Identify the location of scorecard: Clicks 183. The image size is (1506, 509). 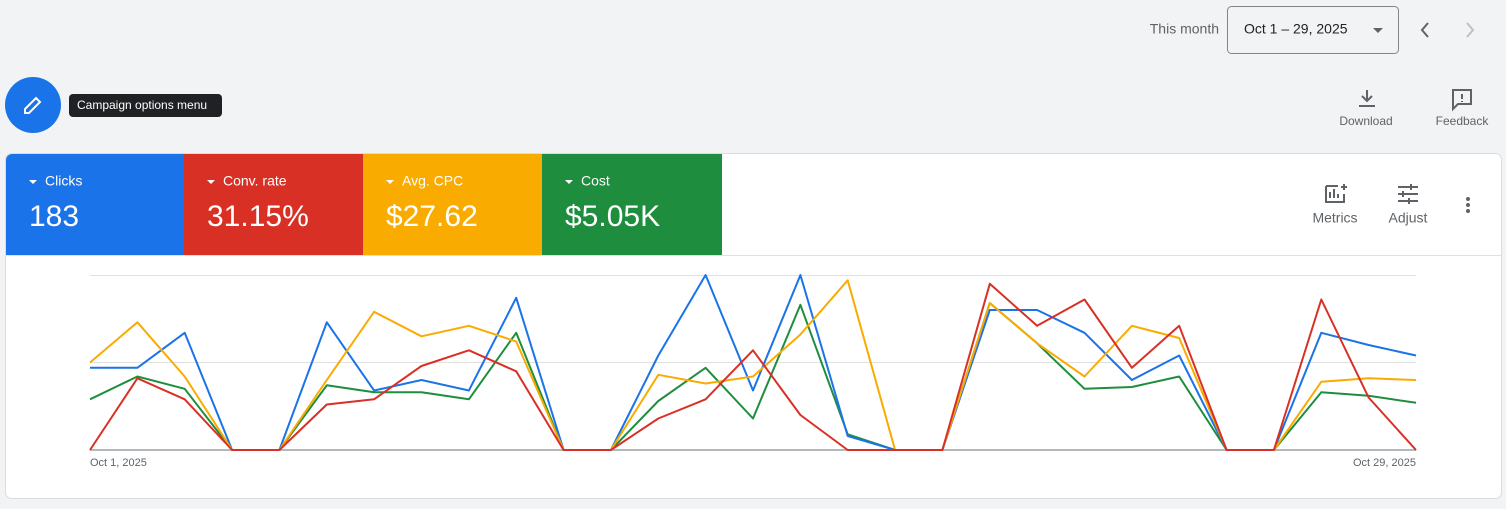
(95, 204).